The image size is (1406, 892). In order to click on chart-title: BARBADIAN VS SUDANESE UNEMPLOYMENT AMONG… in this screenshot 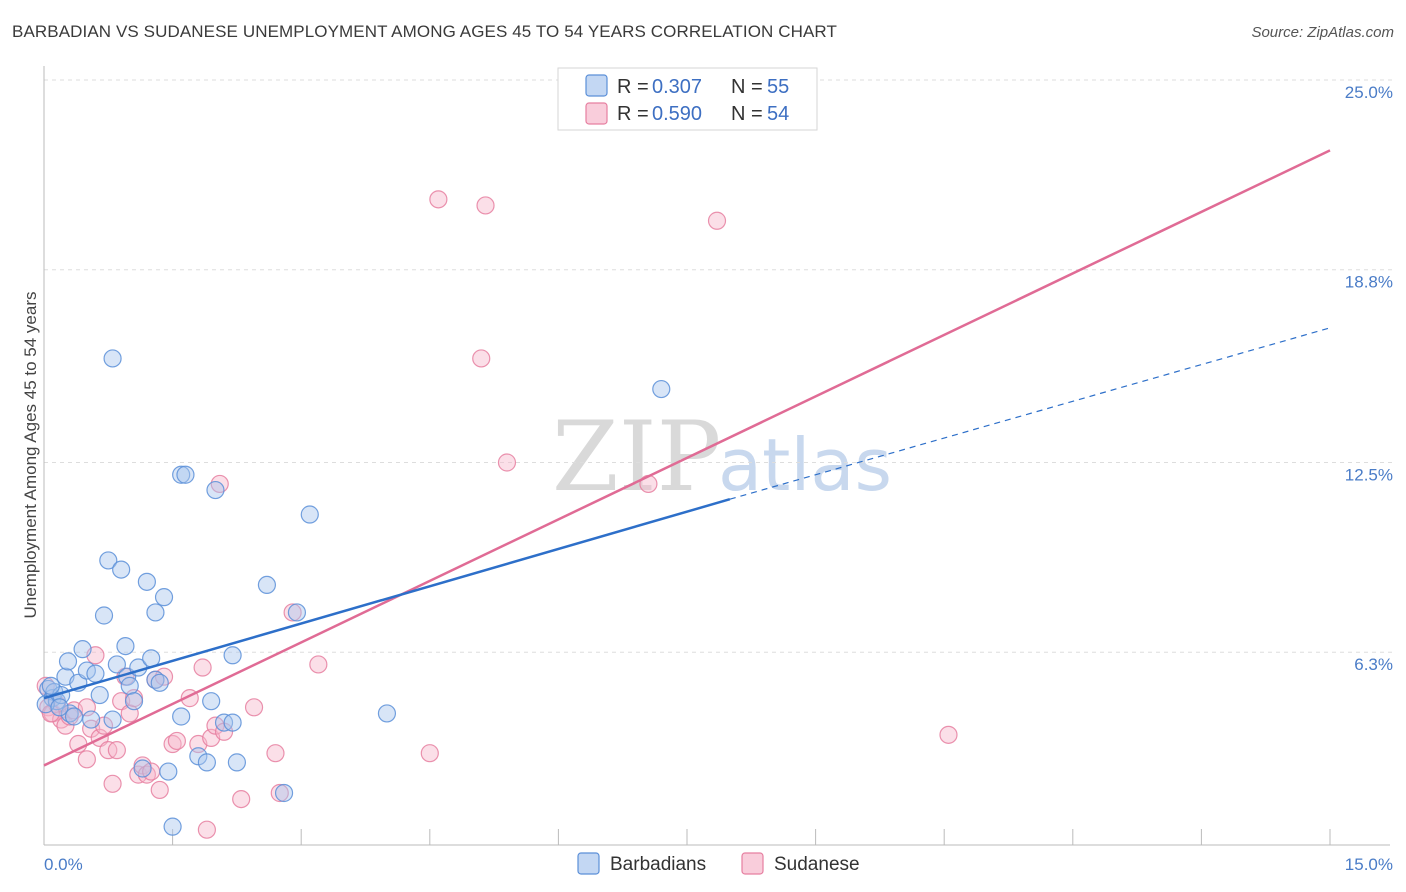, I will do `click(424, 31)`.